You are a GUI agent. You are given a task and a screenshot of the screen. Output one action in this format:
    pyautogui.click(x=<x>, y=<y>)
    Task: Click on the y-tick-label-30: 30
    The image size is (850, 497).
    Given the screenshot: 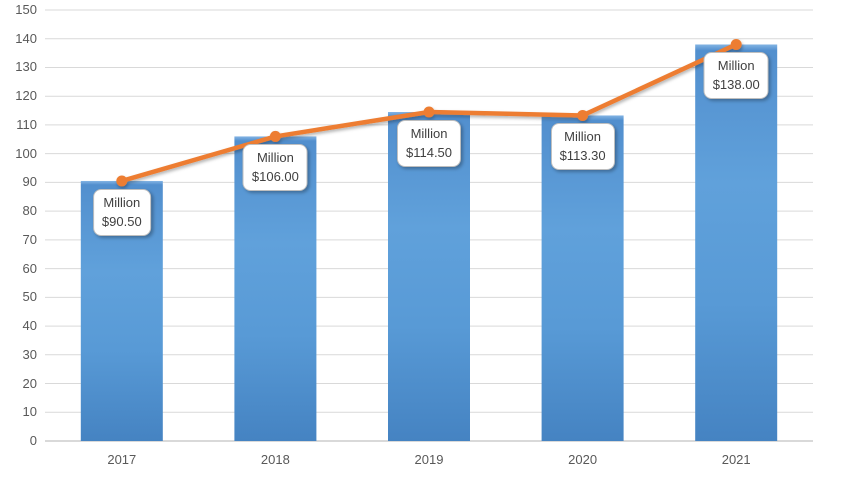 What is the action you would take?
    pyautogui.click(x=29, y=354)
    